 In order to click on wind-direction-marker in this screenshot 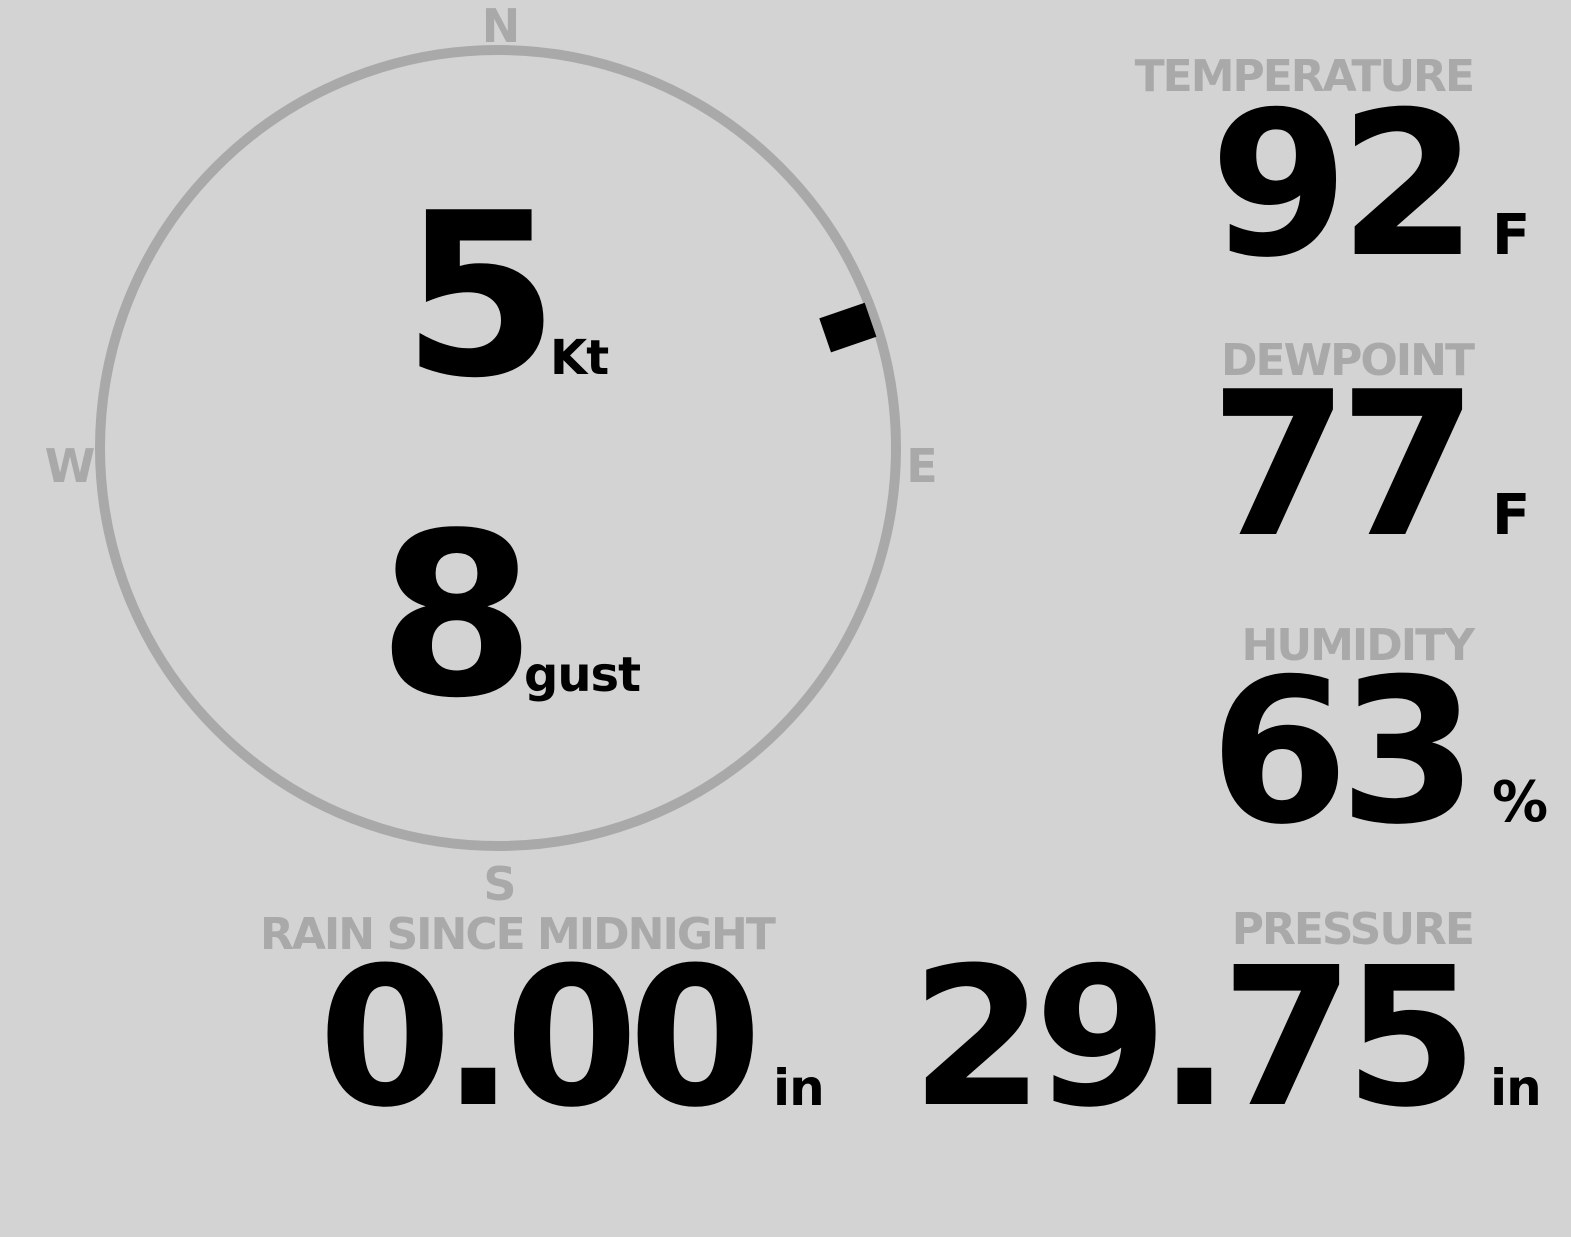, I will do `click(848, 327)`.